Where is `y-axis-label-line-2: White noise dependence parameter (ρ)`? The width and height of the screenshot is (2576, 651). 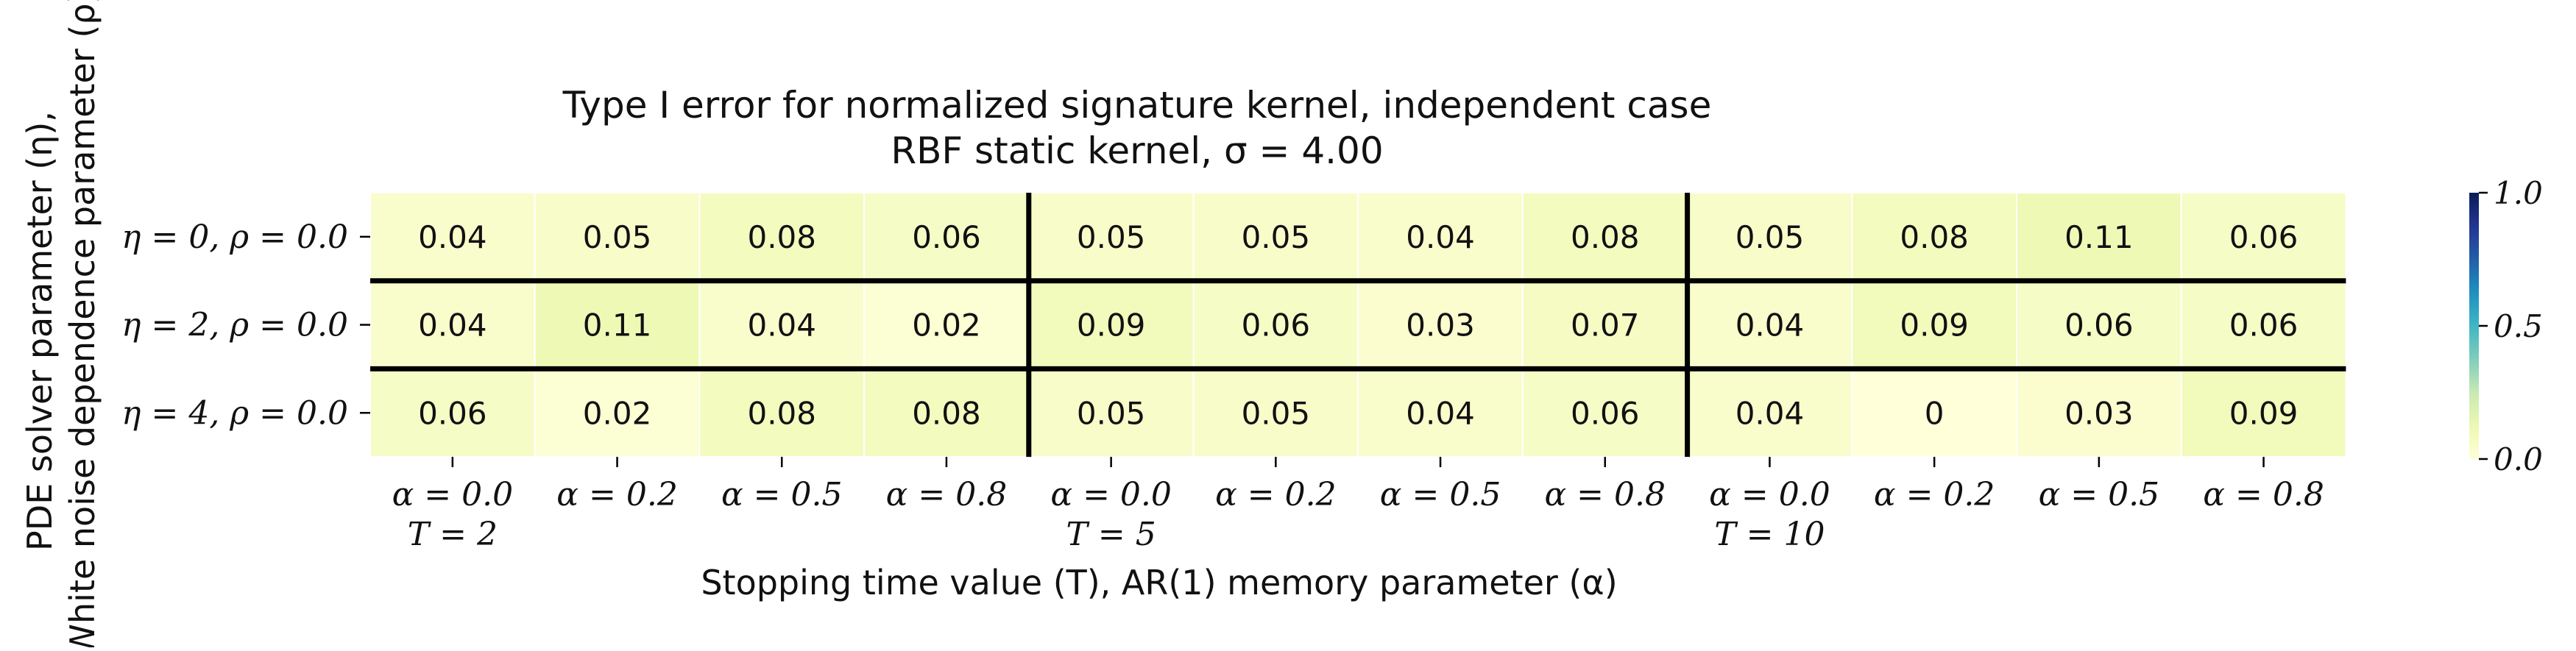
y-axis-label-line-2: White noise dependence parameter (ρ) is located at coordinates (82, 323).